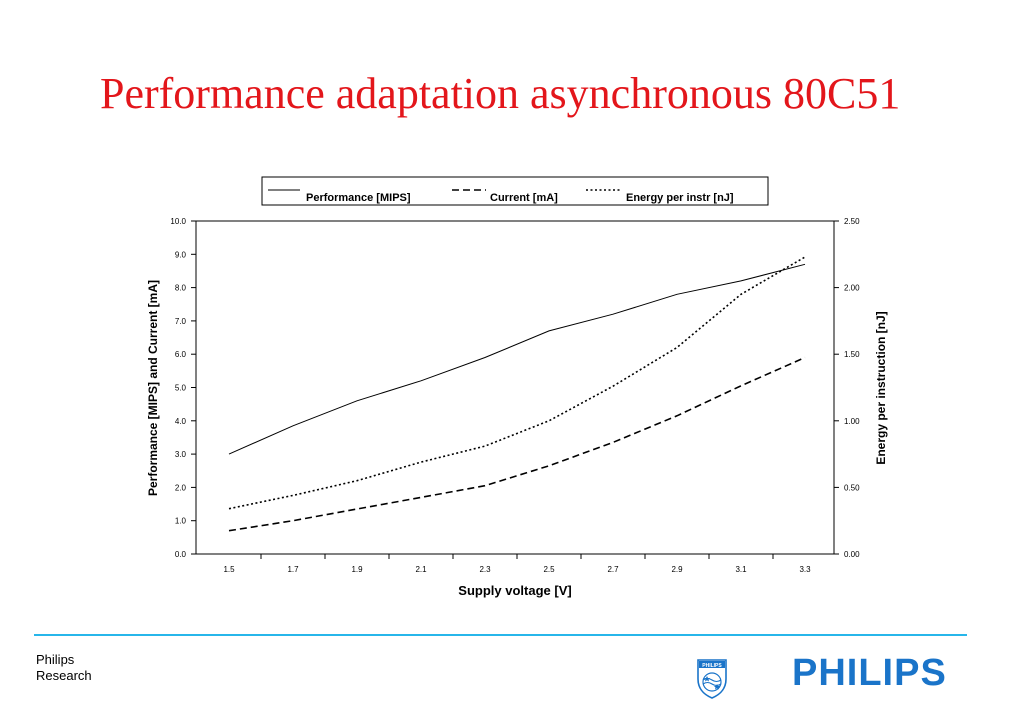 This screenshot has width=1023, height=708. What do you see at coordinates (514, 590) in the screenshot?
I see `x-axis-label: Supply voltage [V]` at bounding box center [514, 590].